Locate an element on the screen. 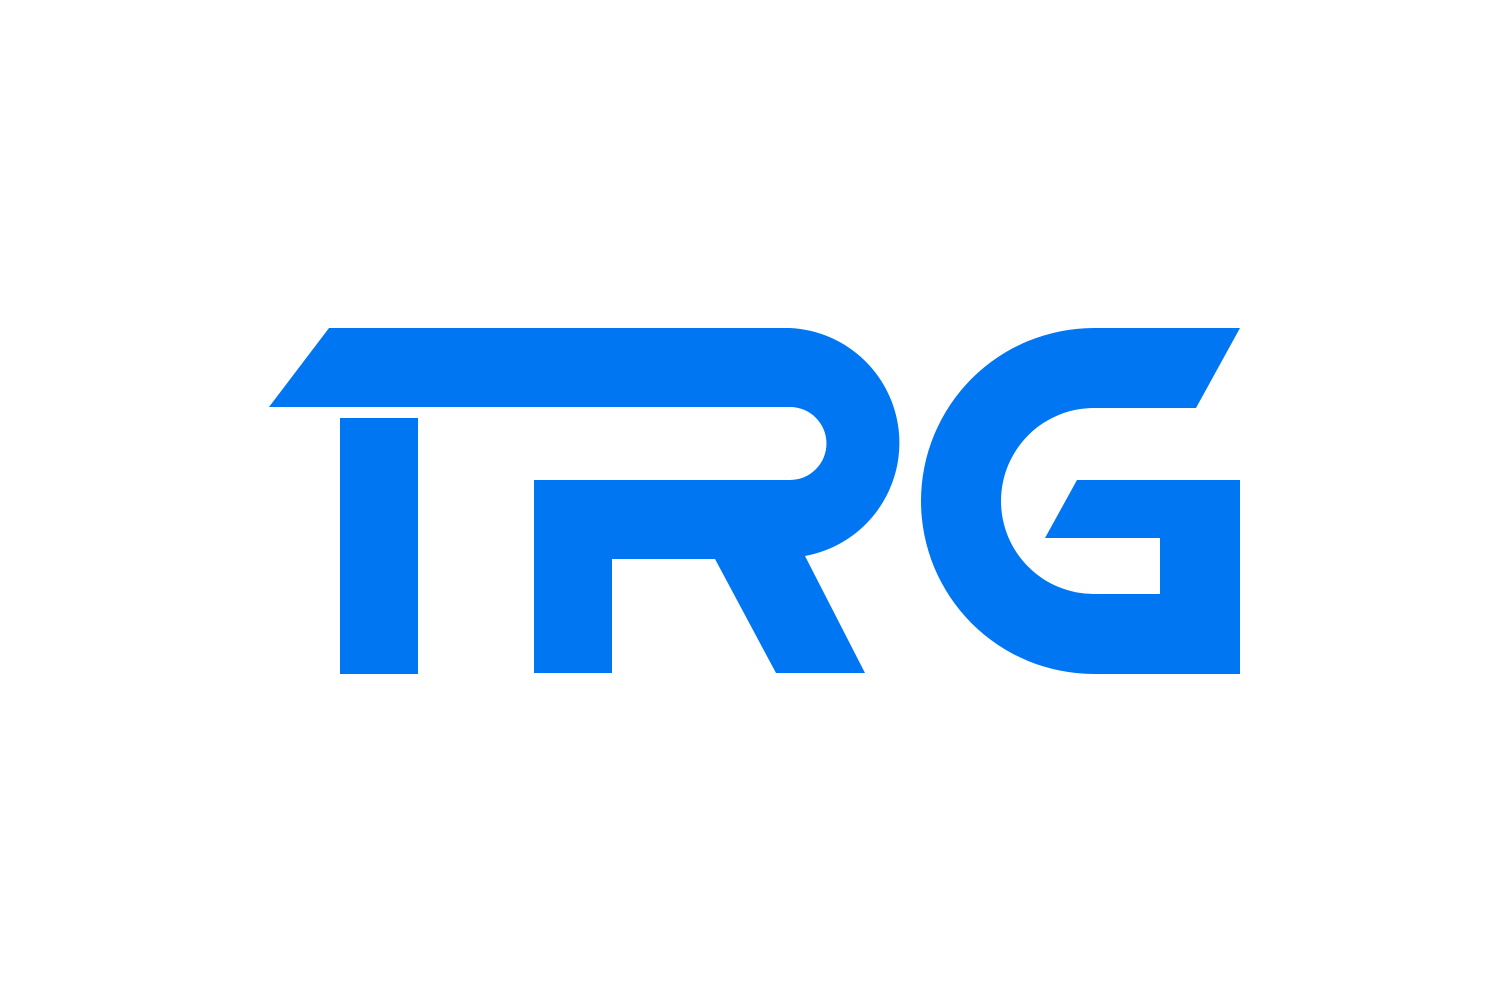 The image size is (1508, 1000). logo-g is located at coordinates (1080, 501).